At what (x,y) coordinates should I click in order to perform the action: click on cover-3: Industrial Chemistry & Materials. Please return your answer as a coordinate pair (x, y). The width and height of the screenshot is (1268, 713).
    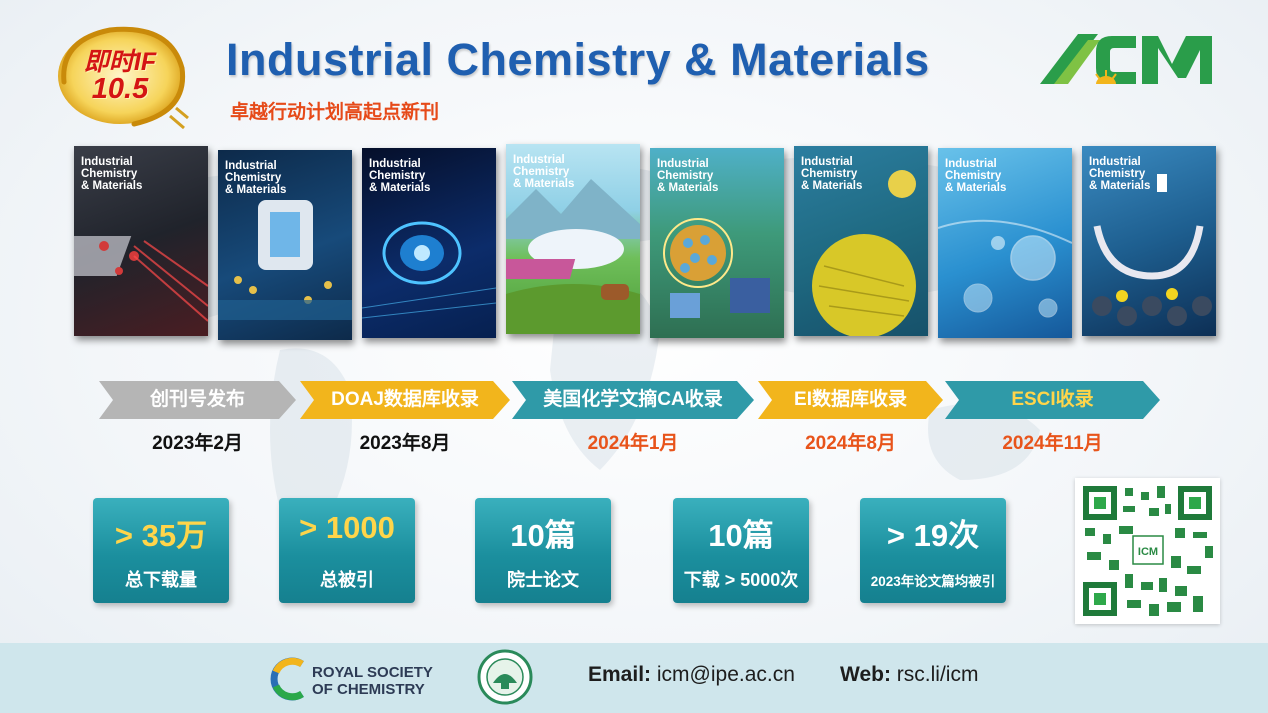
    Looking at the image, I should click on (429, 243).